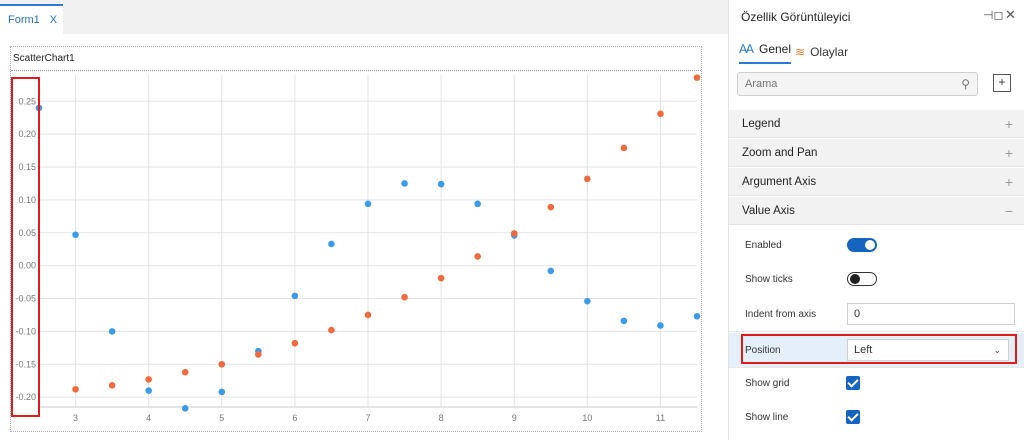 This screenshot has height=440, width=1024. Describe the element at coordinates (148, 418) in the screenshot. I see `x-tick-label: 4` at that location.